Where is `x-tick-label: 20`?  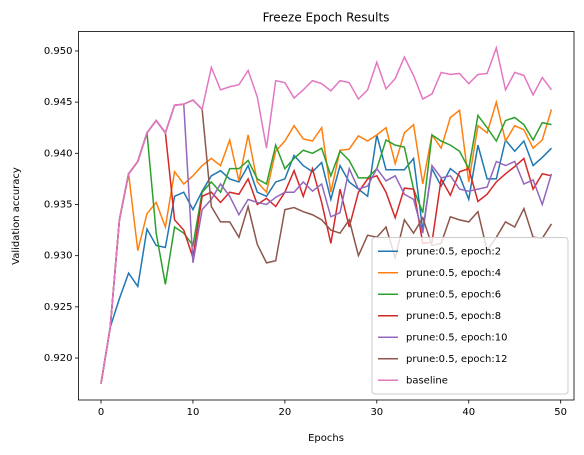
x-tick-label: 20 is located at coordinates (285, 412).